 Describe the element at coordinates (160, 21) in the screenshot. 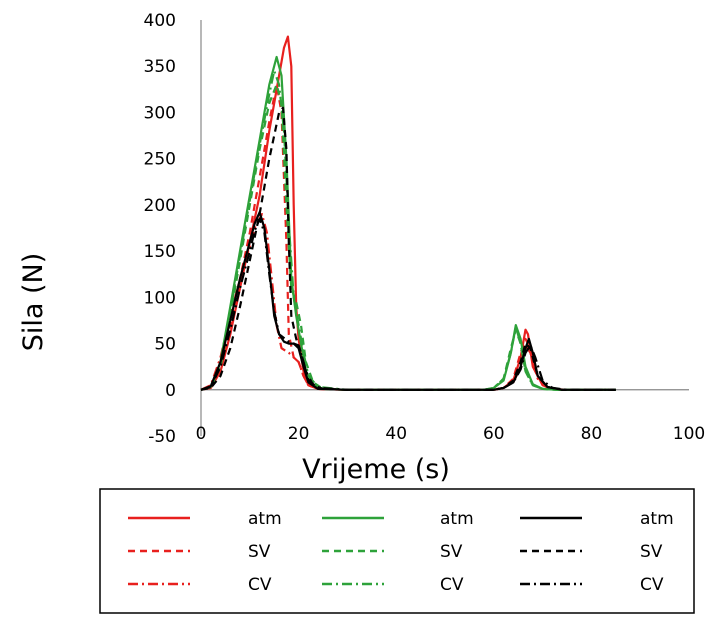

I see `y-tick-label: 400` at that location.